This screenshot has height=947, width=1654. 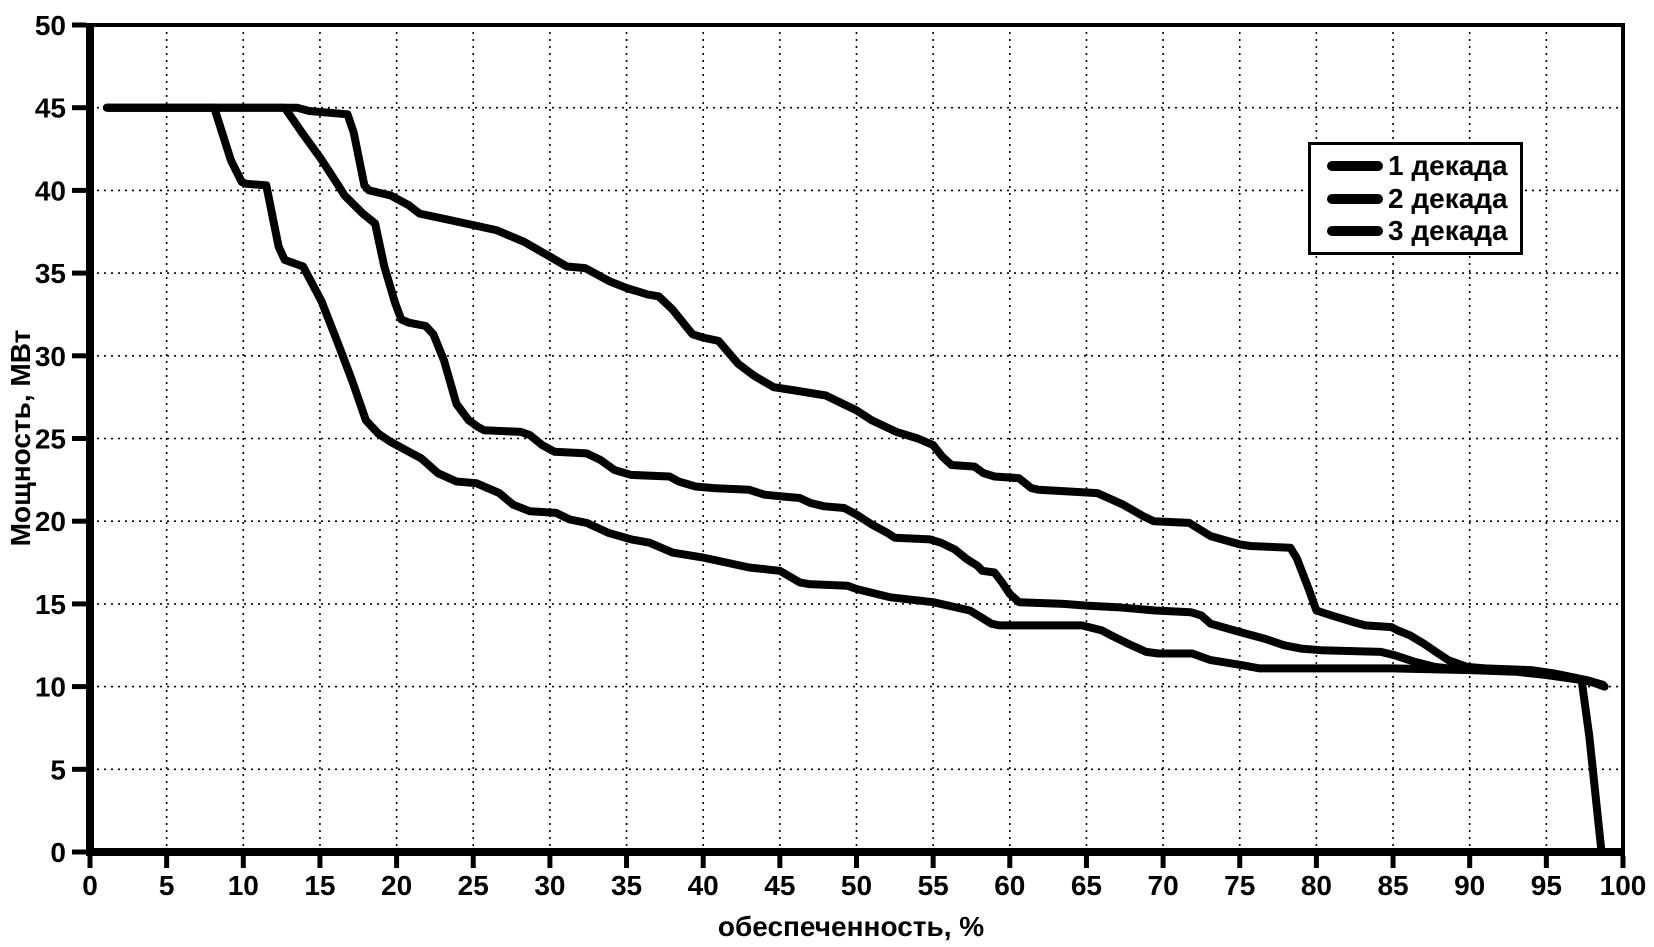 What do you see at coordinates (473, 885) in the screenshot?
I see `x-tick-label: 25` at bounding box center [473, 885].